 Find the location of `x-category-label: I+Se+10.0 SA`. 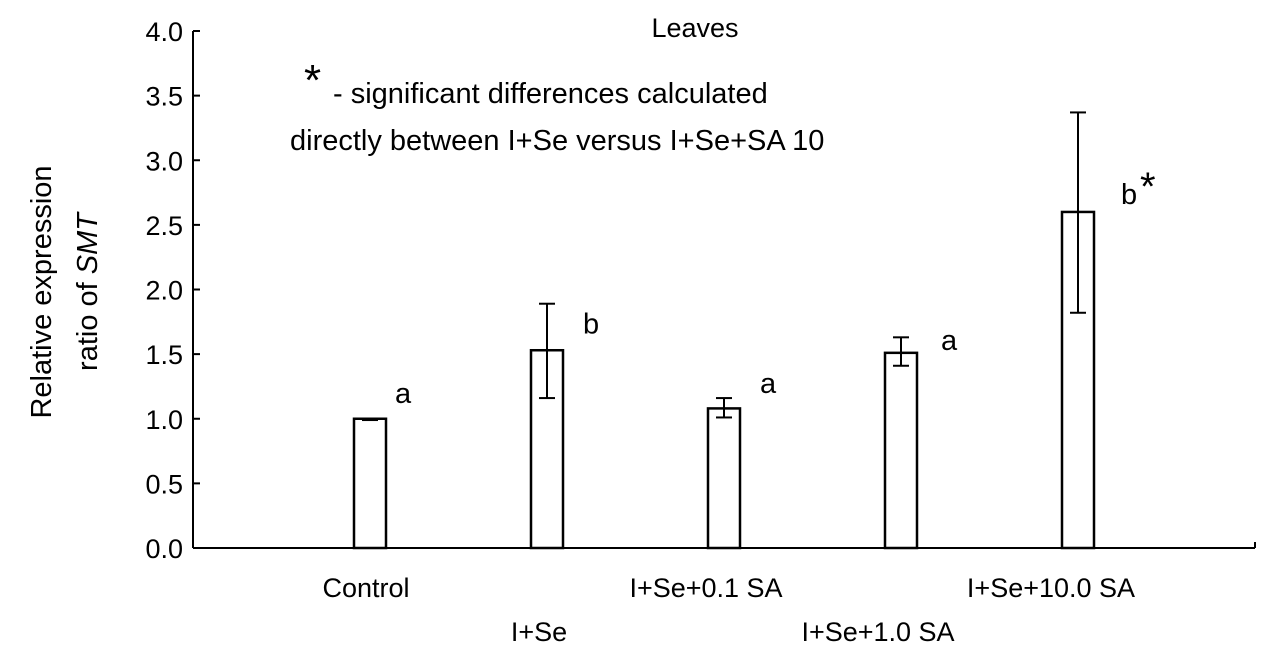

x-category-label: I+Se+10.0 SA is located at coordinates (1051, 588).